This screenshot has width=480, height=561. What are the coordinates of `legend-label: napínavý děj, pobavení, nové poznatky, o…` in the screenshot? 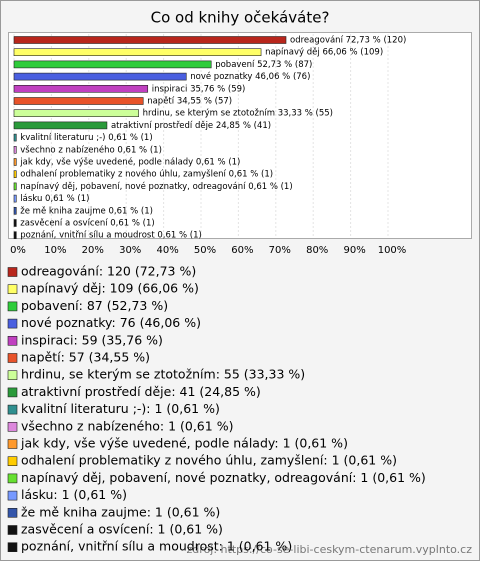 It's located at (223, 477).